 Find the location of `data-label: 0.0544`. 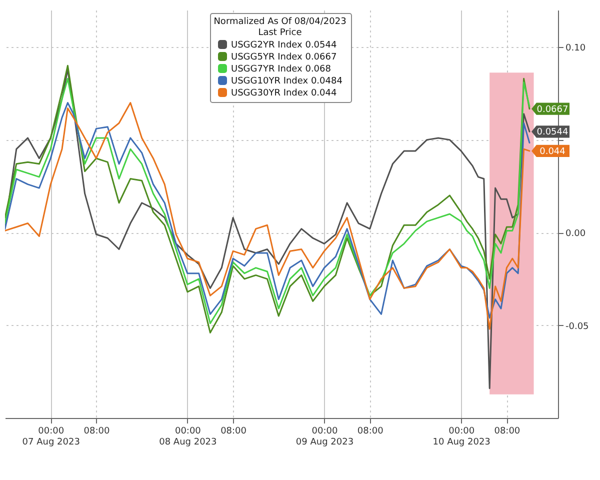

data-label: 0.0544 is located at coordinates (552, 133).